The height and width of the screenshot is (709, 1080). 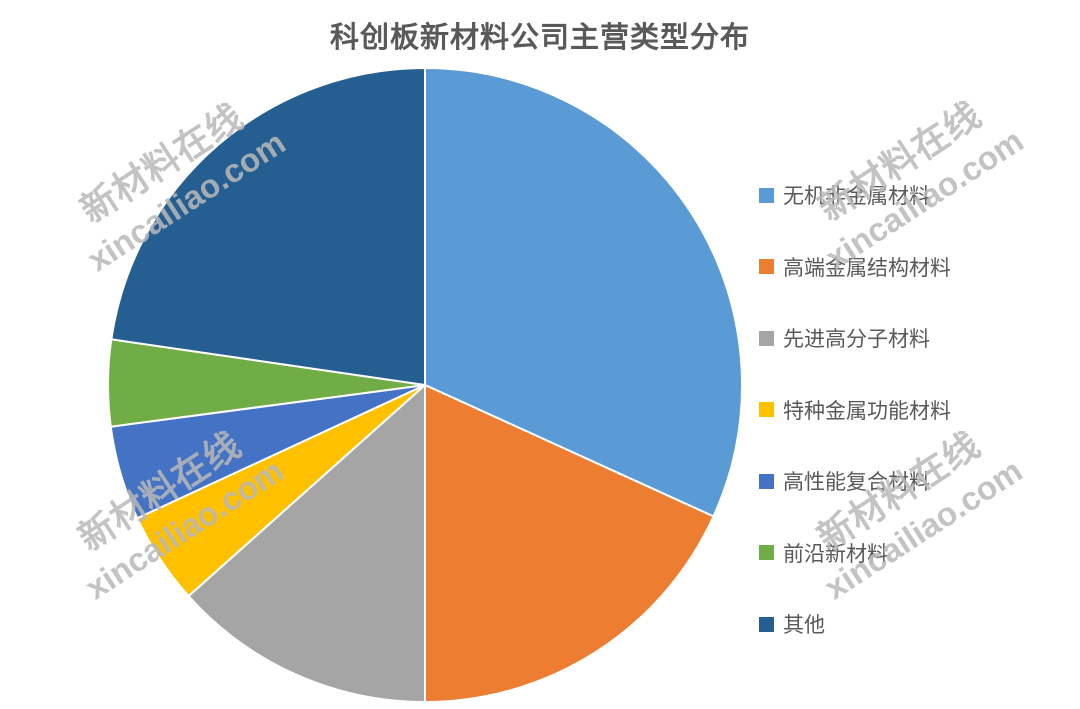 What do you see at coordinates (867, 268) in the screenshot?
I see `legend-label: 高端金属结构材料` at bounding box center [867, 268].